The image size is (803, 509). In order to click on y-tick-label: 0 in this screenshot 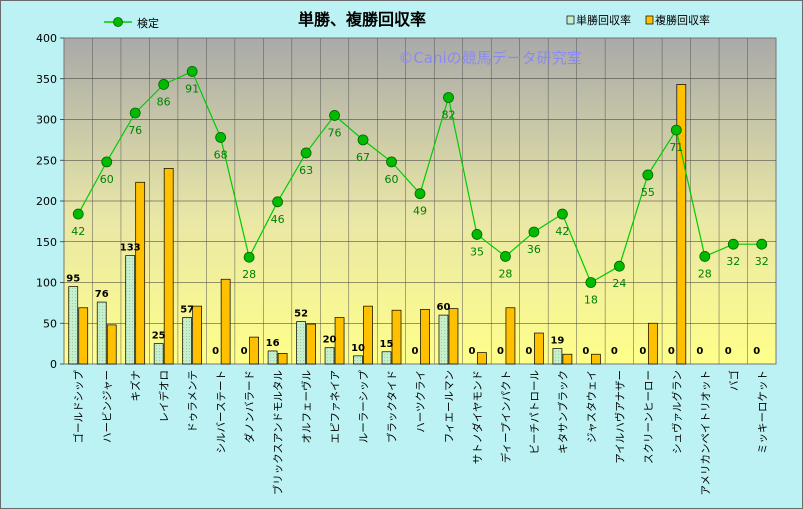, I will do `click(53, 364)`.